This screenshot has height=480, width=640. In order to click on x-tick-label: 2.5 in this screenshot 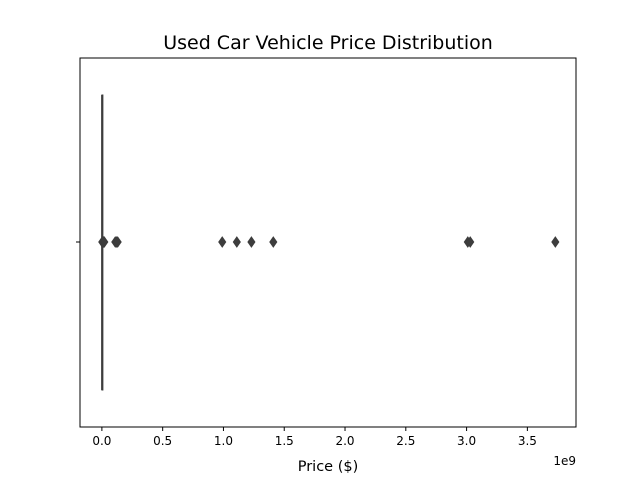, I will do `click(405, 441)`.